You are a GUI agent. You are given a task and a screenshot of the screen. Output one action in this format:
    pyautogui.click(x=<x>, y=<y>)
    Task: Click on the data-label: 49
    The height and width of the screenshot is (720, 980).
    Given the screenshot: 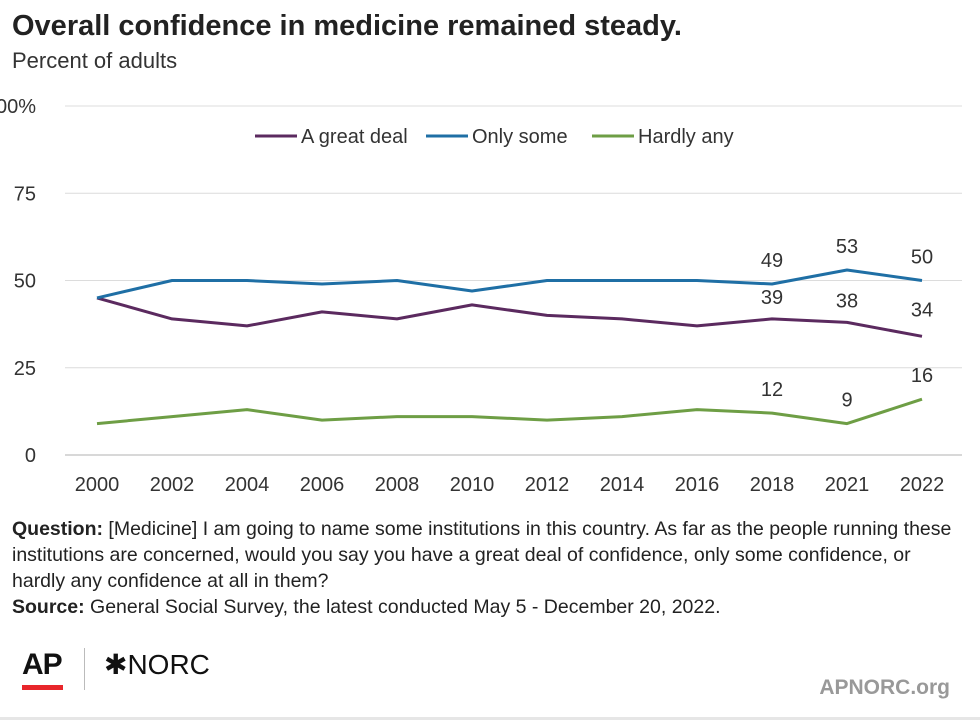 What is the action you would take?
    pyautogui.click(x=772, y=261)
    